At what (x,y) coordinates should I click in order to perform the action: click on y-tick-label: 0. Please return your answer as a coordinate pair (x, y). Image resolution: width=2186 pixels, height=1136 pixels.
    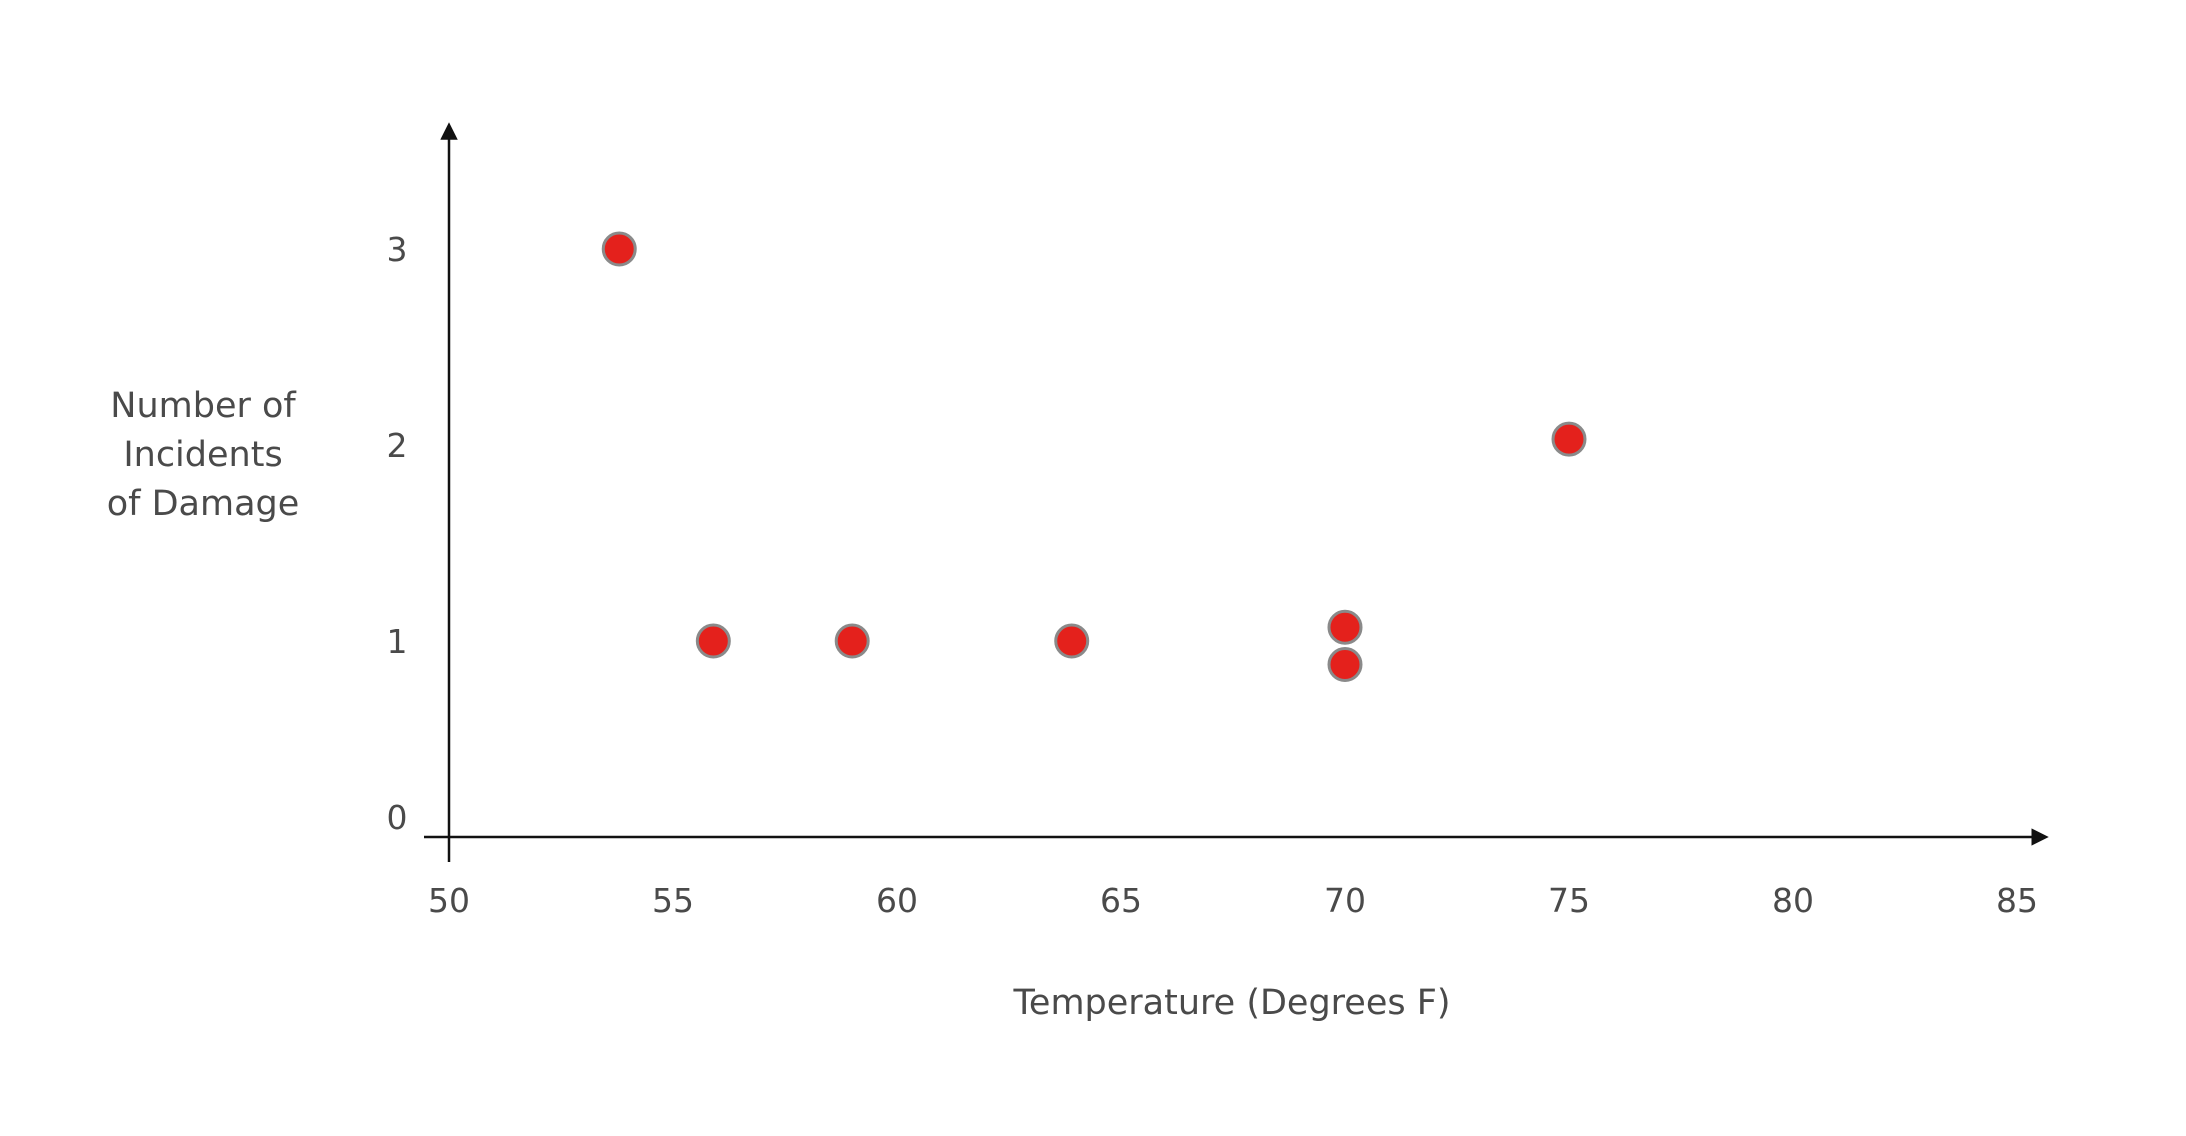
    Looking at the image, I should click on (397, 817).